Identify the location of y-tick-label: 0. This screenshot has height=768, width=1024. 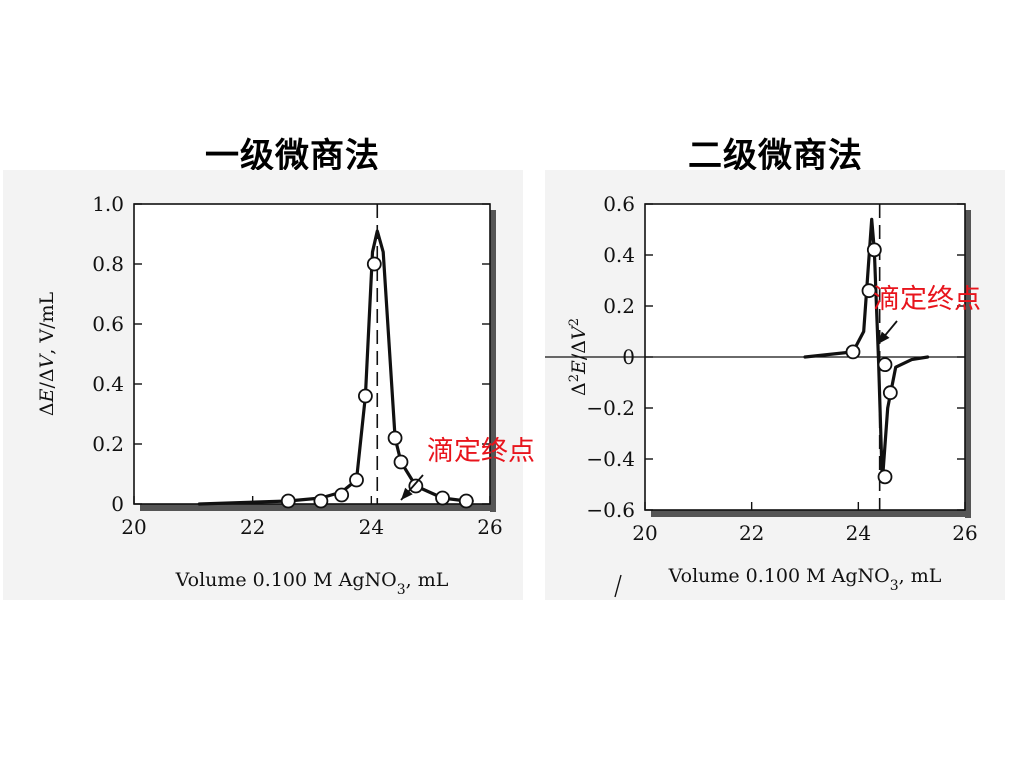
(117, 504).